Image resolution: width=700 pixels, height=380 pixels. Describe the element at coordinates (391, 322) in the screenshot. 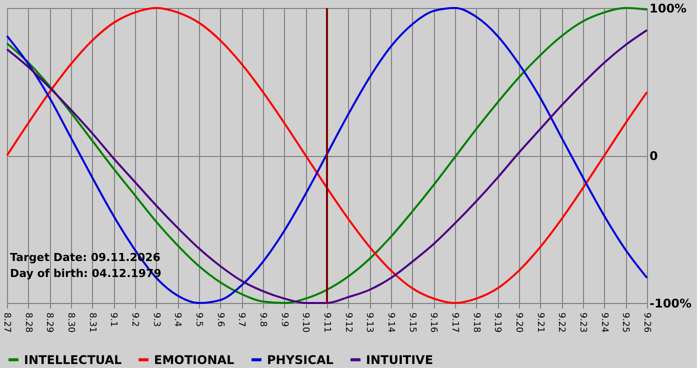

I see `x-tick-label: 9.14` at that location.